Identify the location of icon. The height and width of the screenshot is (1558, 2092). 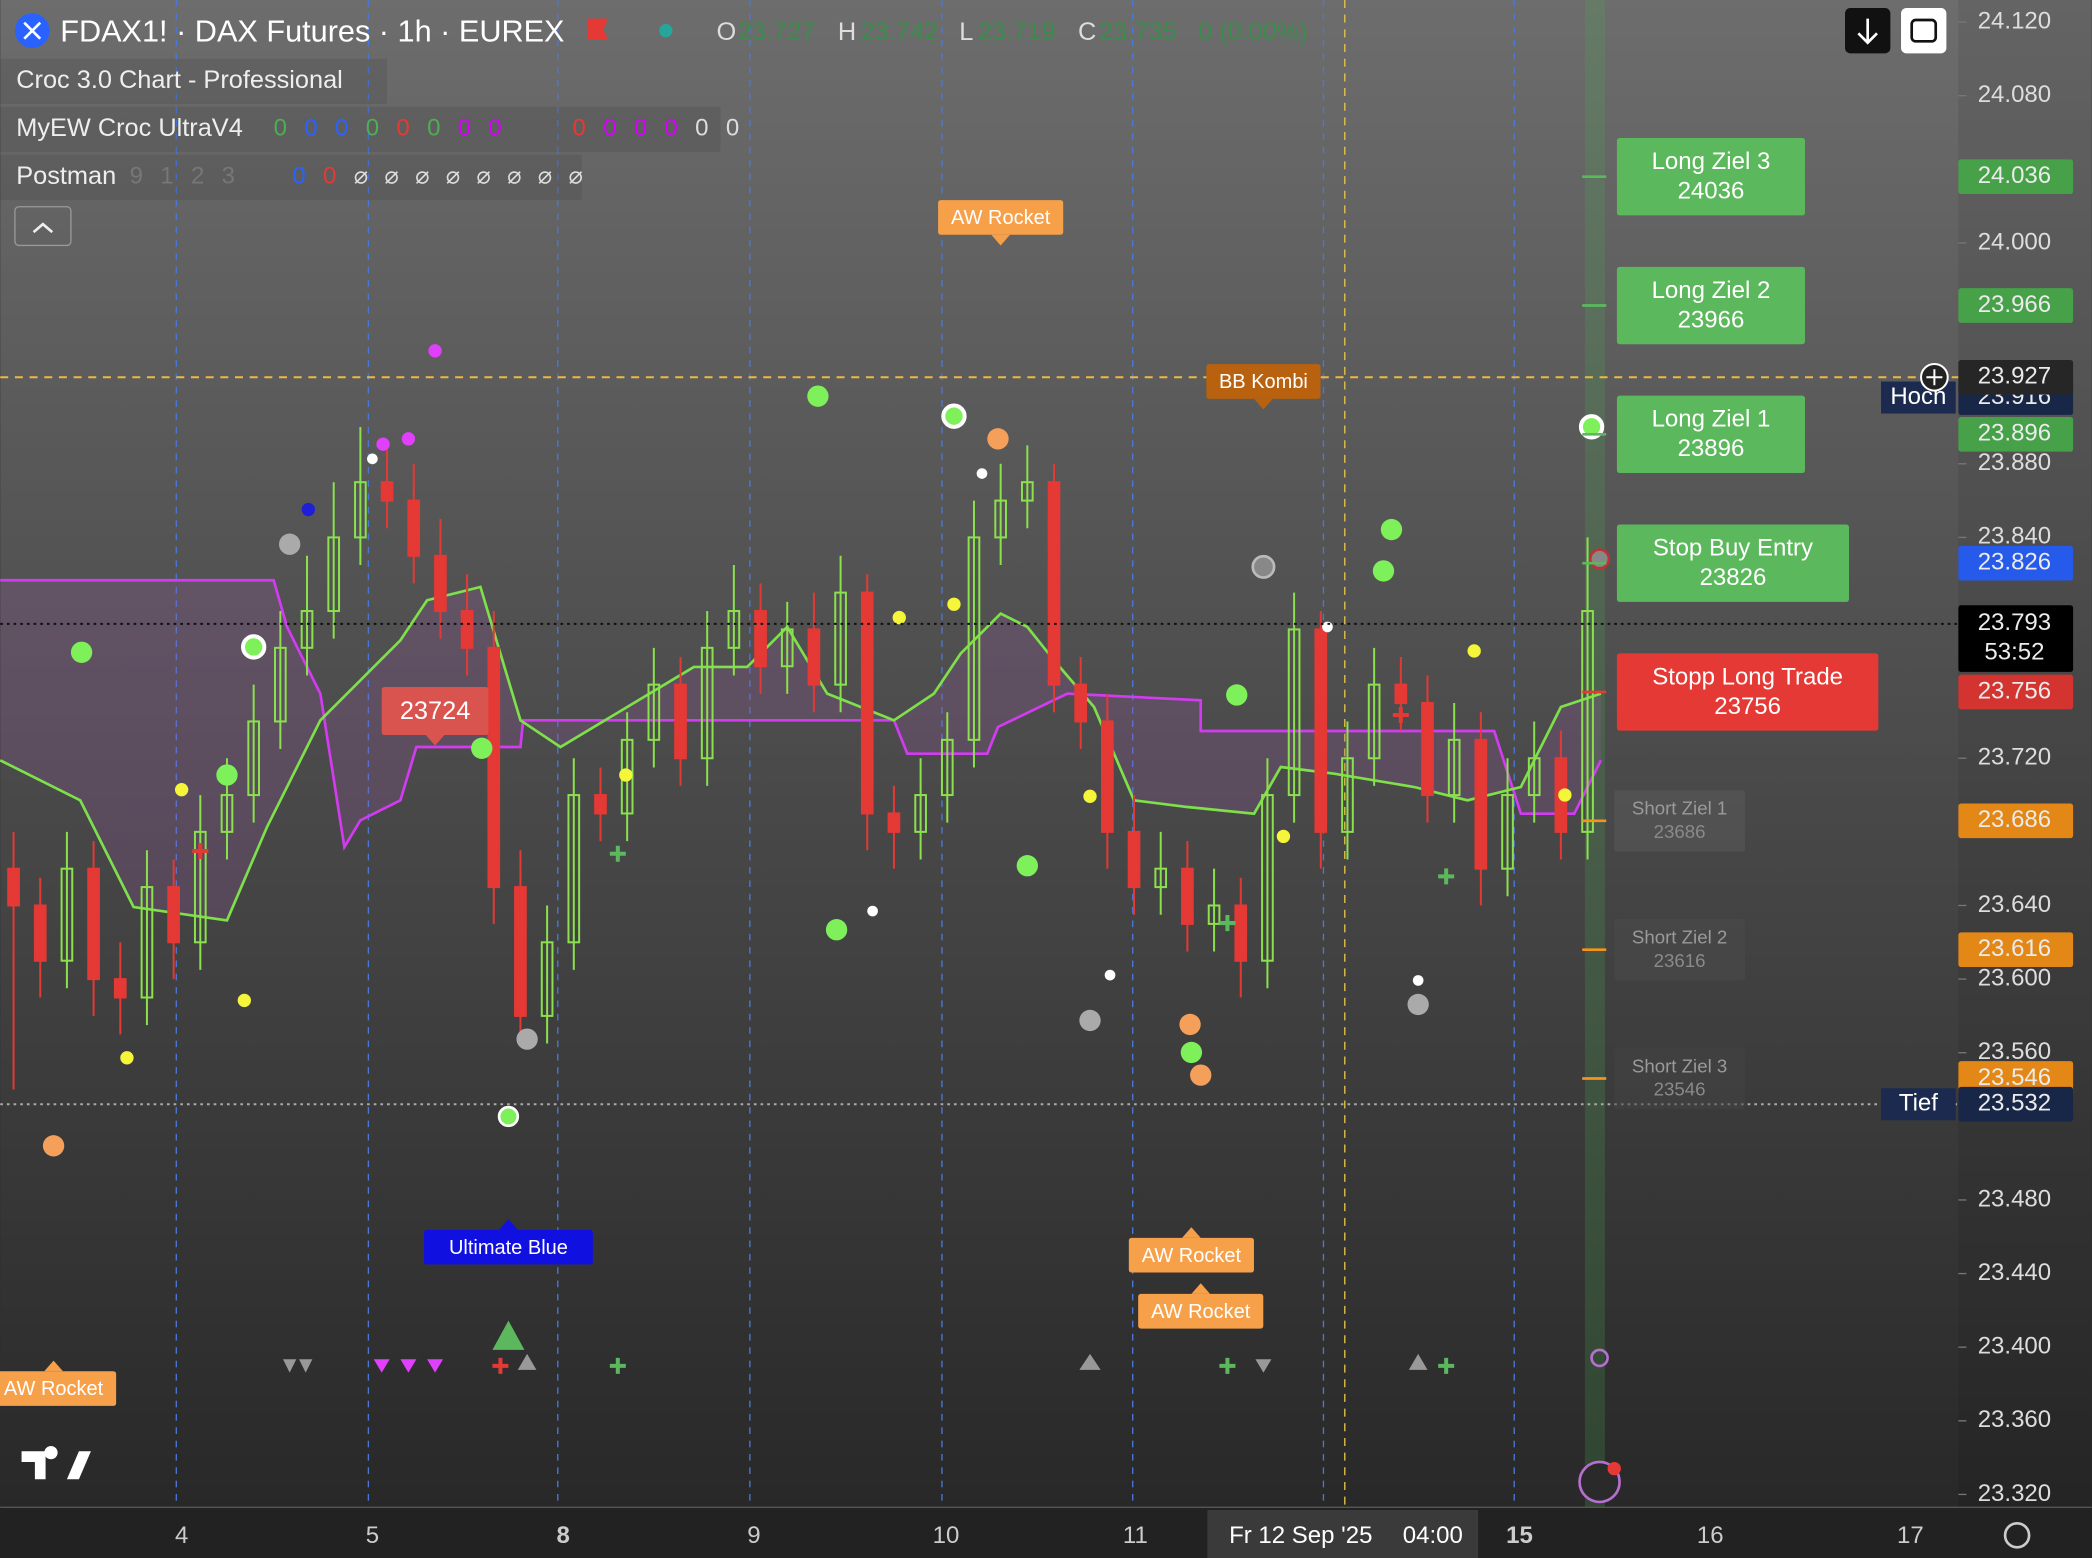
(1924, 30).